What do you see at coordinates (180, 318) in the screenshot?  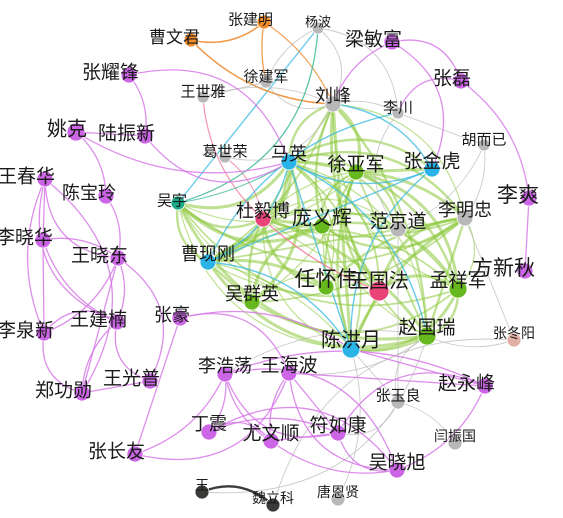 I see `node-zhanghao` at bounding box center [180, 318].